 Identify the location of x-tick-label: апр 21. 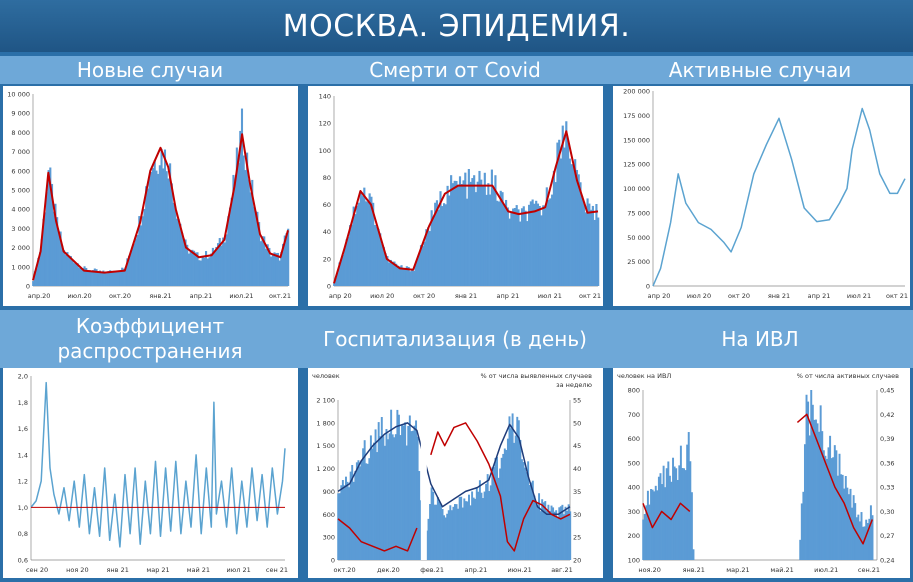
(819, 296).